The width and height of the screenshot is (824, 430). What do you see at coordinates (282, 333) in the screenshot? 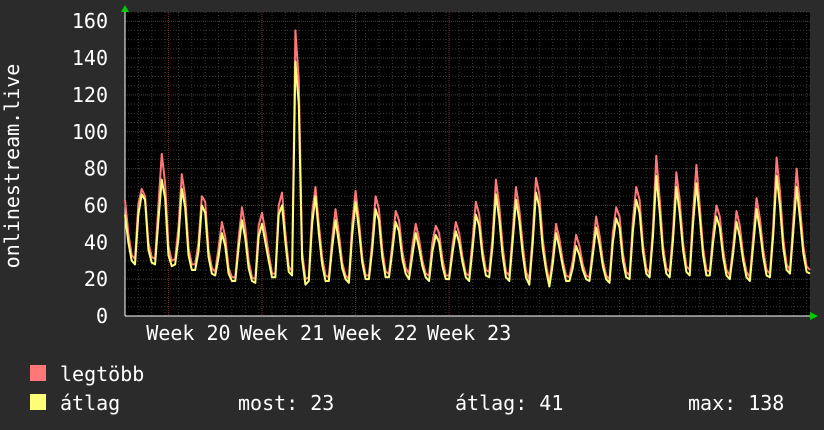
I see `x-tick-label: Week 21` at bounding box center [282, 333].